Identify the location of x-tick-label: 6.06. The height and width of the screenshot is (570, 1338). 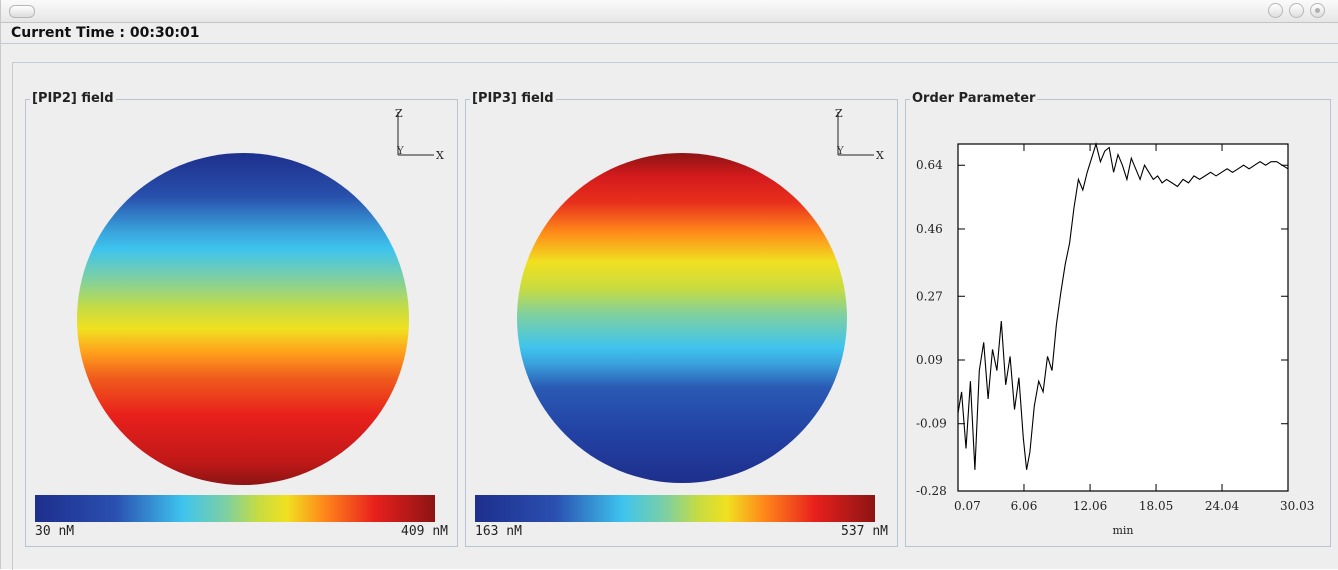
(1024, 506).